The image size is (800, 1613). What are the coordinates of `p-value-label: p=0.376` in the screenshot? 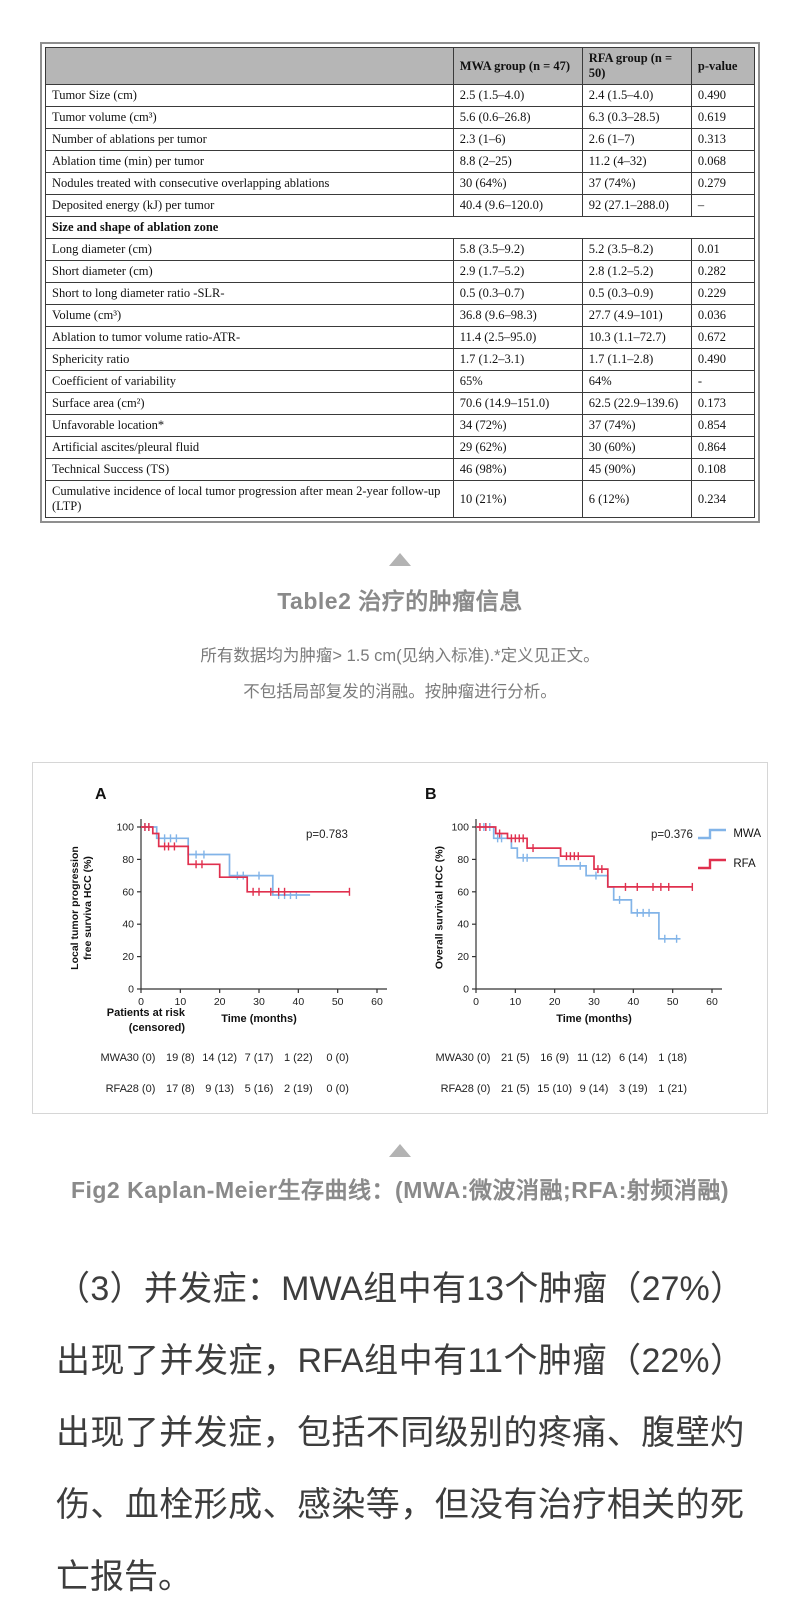 It's located at (672, 835).